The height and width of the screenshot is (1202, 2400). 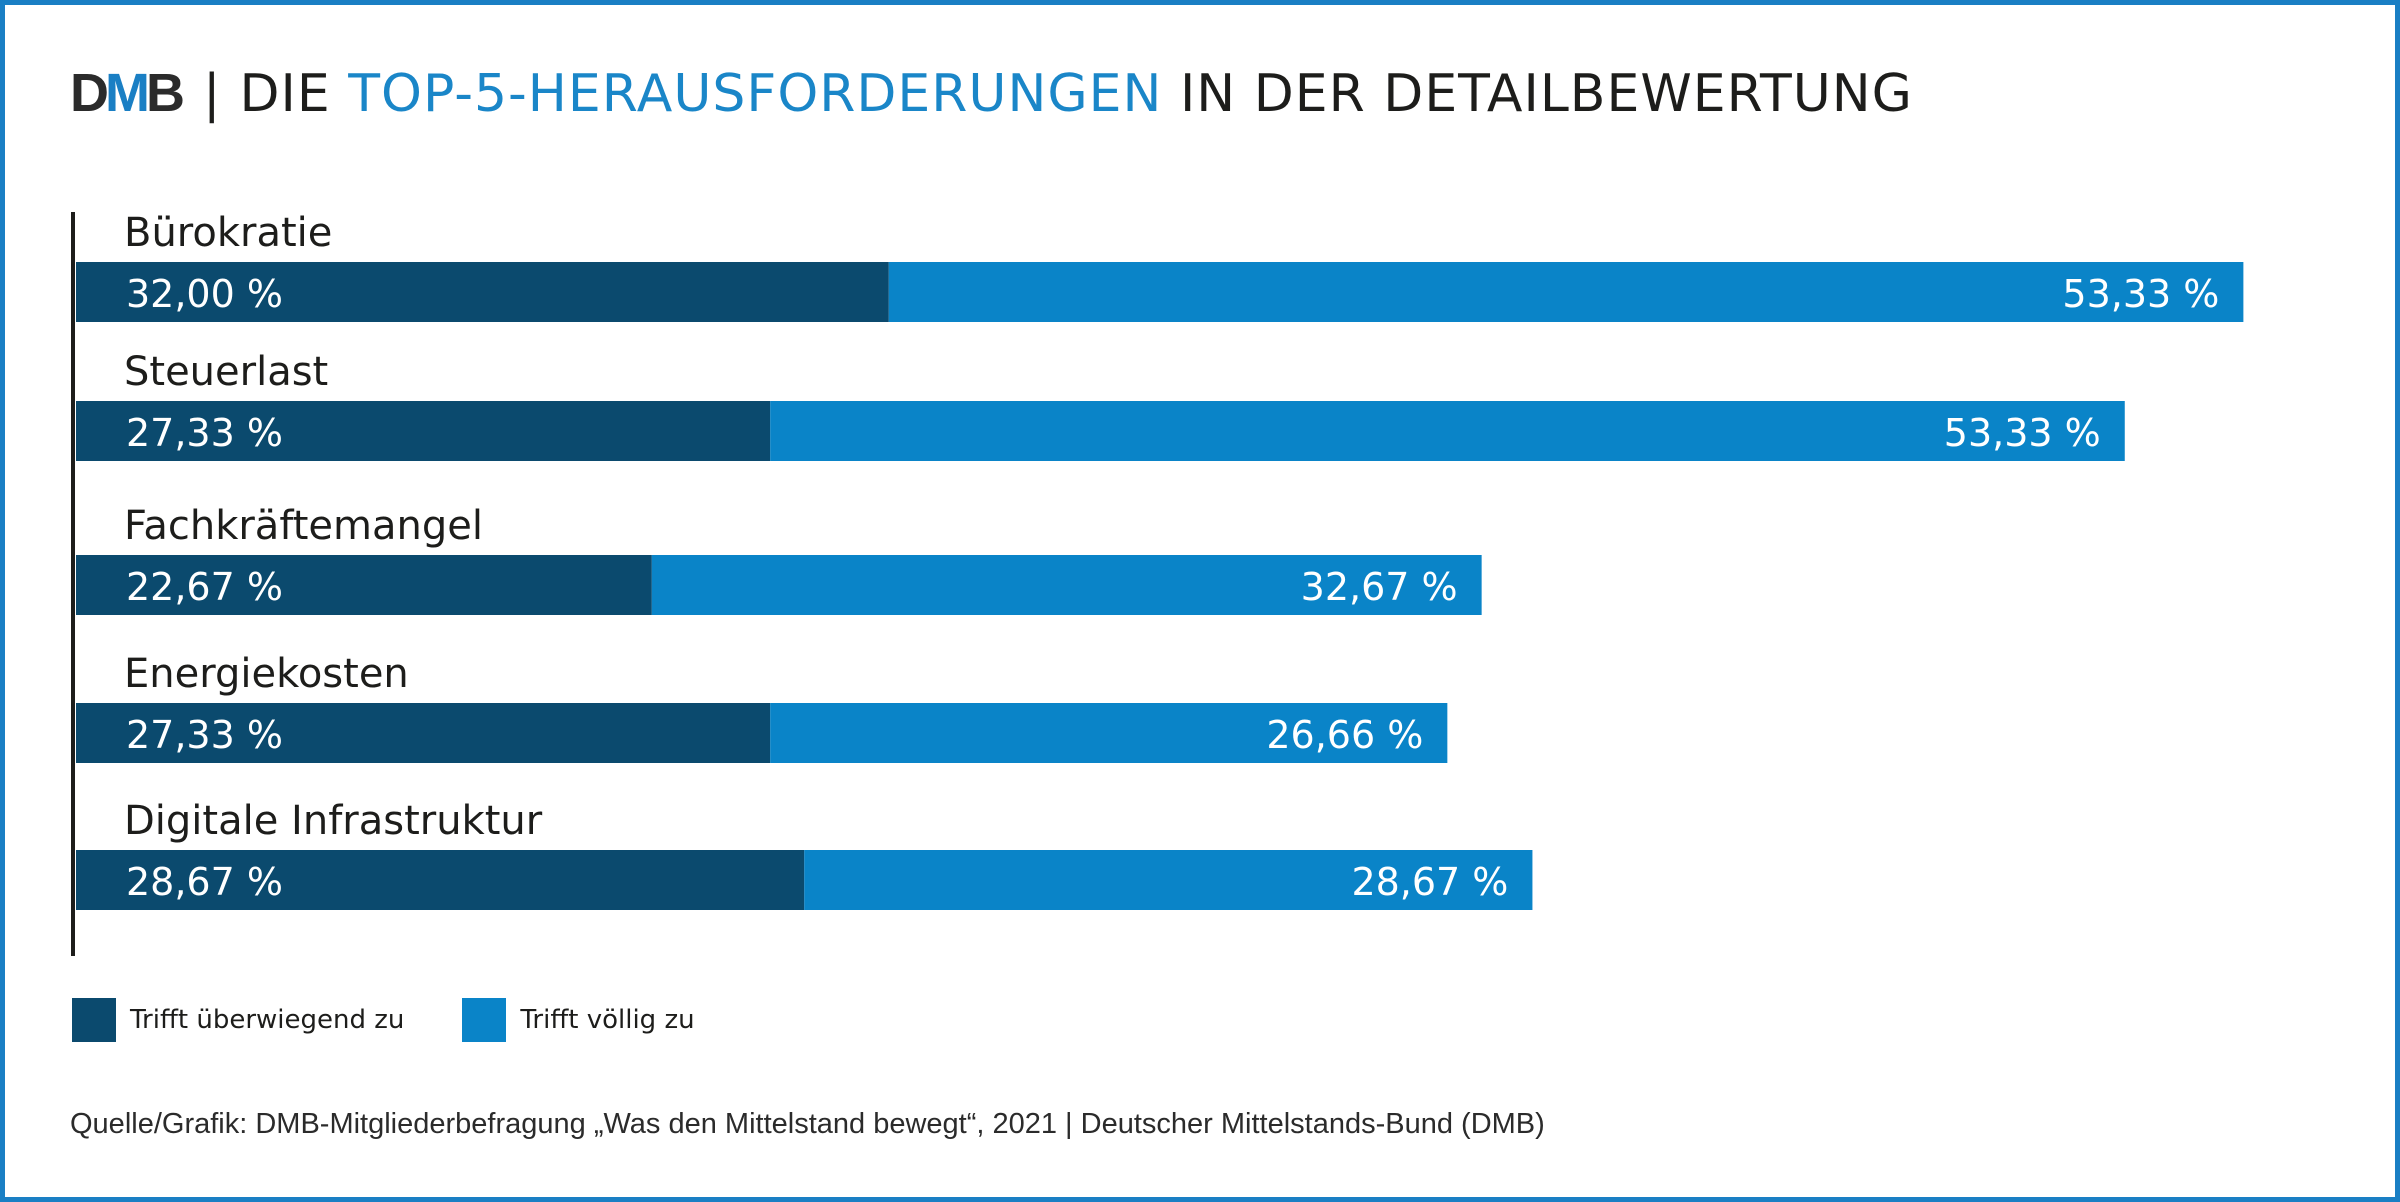 I want to click on logo-letter-b: B, so click(x=165, y=93).